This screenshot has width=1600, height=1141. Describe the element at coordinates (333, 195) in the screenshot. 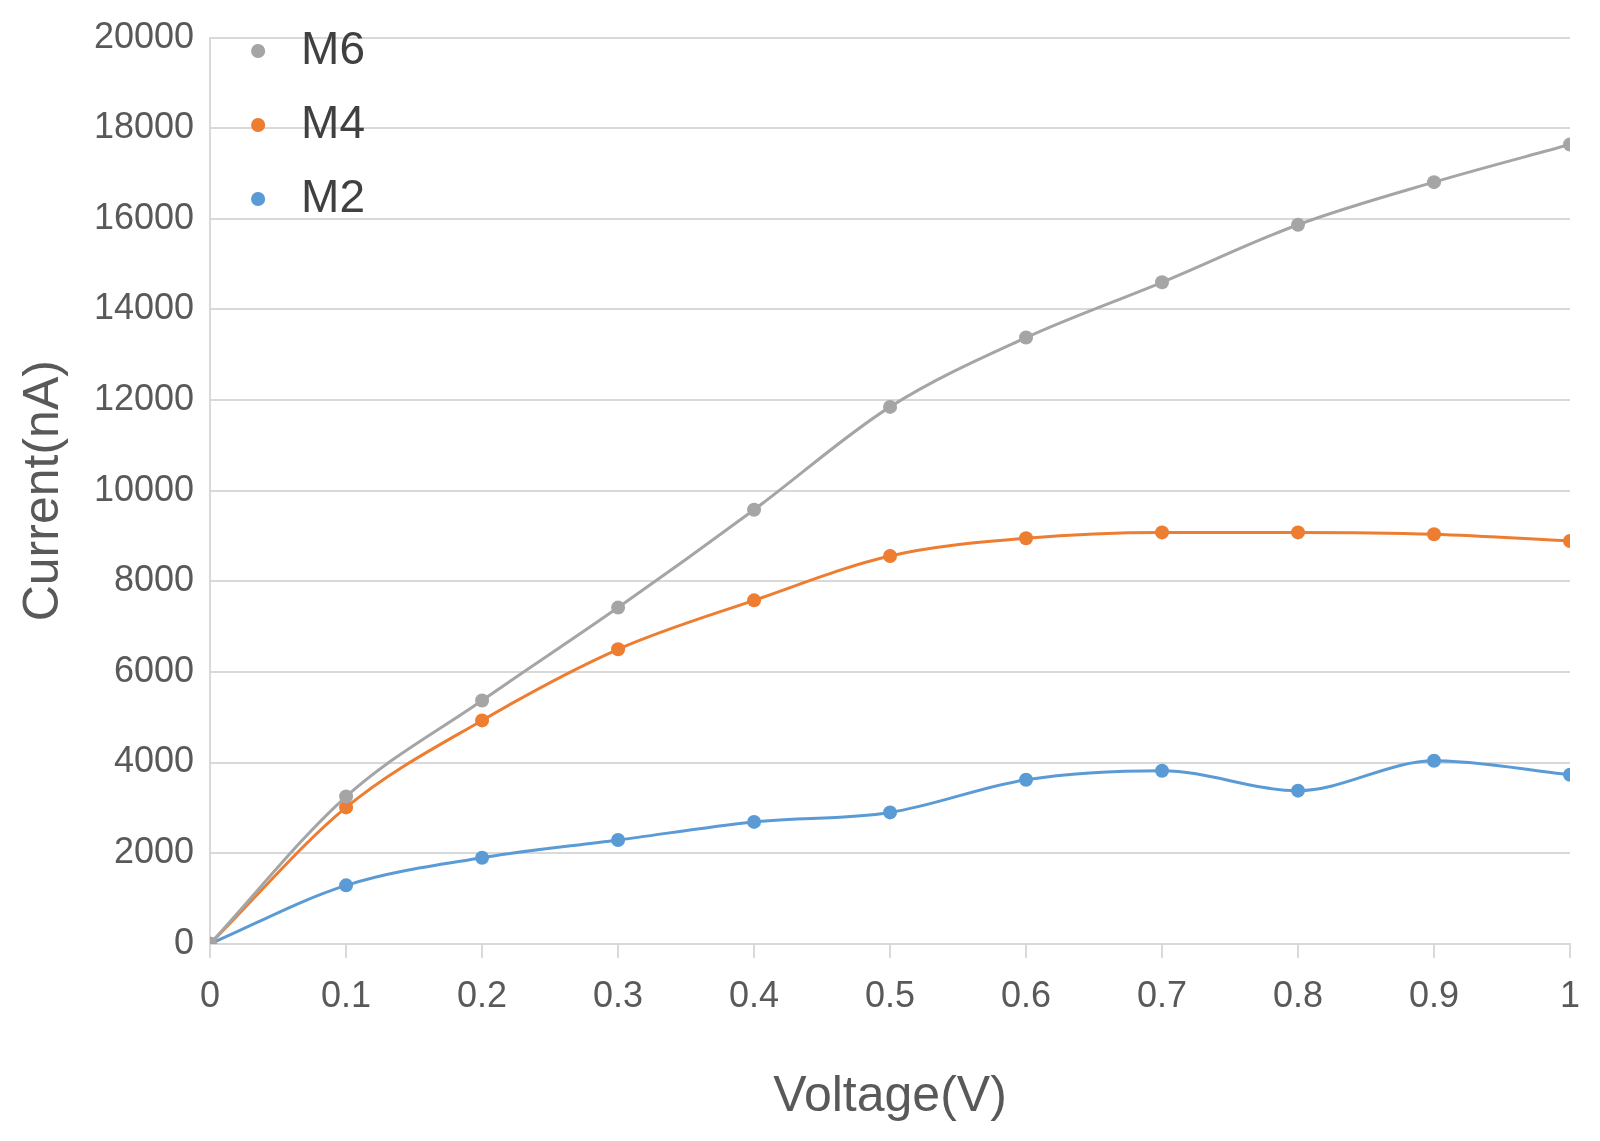

I see `legend-label: M2` at that location.